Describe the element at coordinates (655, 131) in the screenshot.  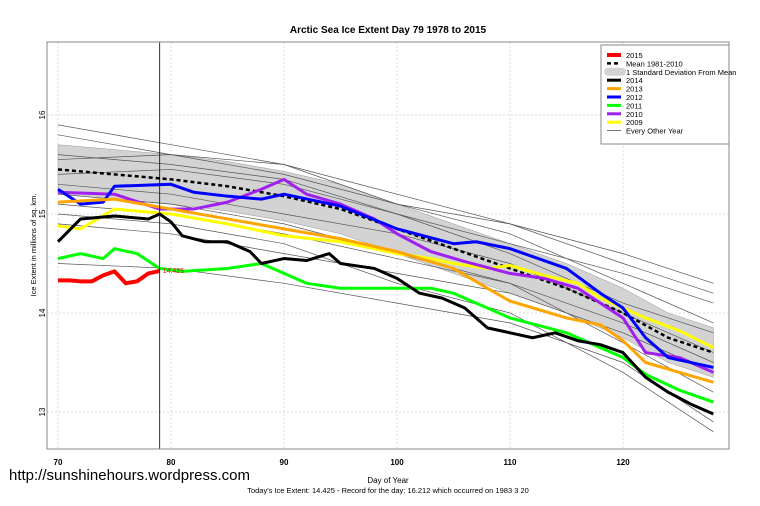
I see `legend-label: Every Other Year` at that location.